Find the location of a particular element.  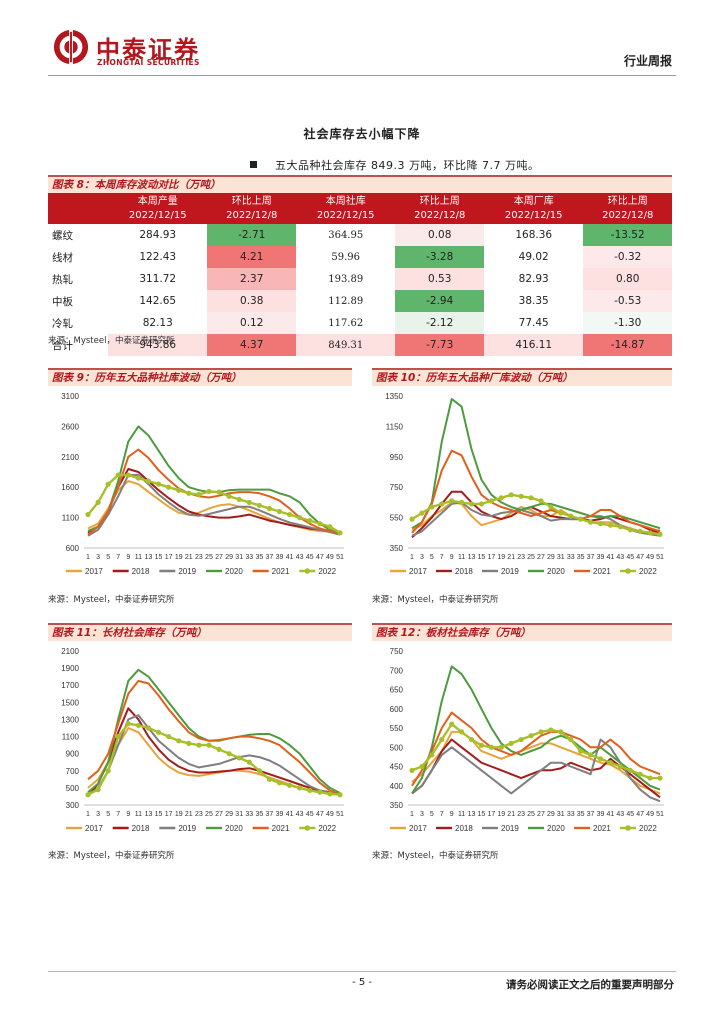

row-label: 冷轧 is located at coordinates (62, 323).